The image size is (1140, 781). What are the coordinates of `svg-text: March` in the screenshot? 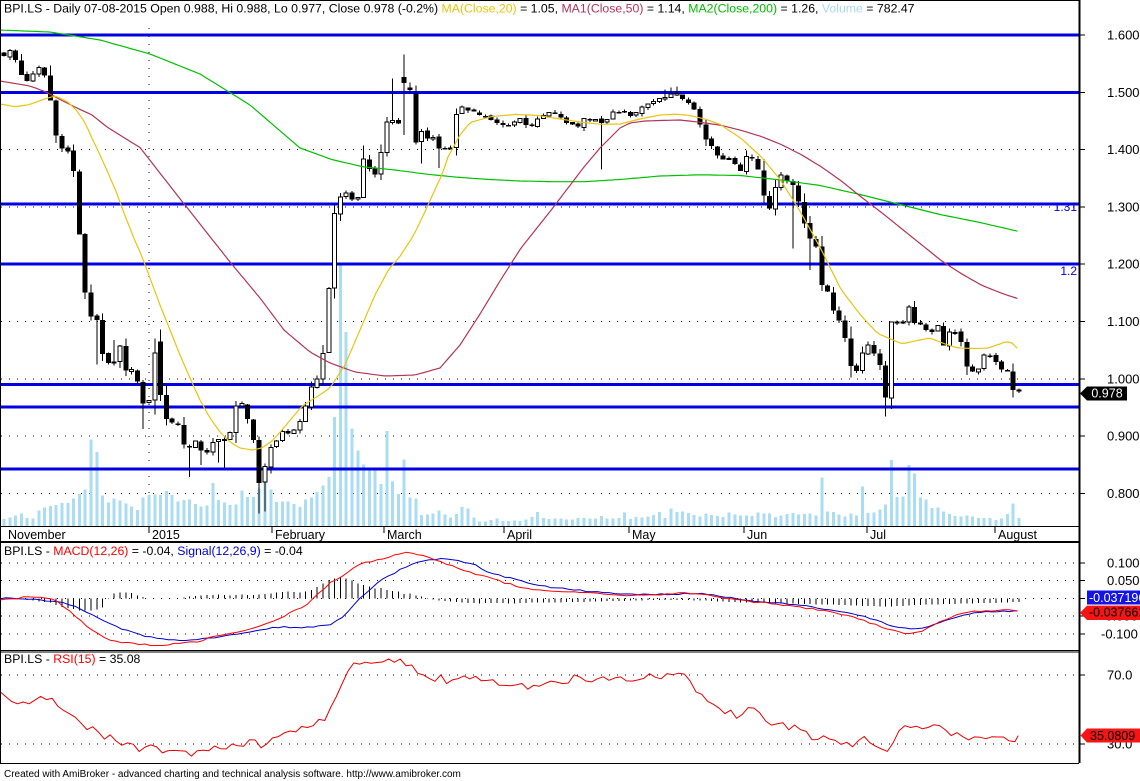 It's located at (404, 535).